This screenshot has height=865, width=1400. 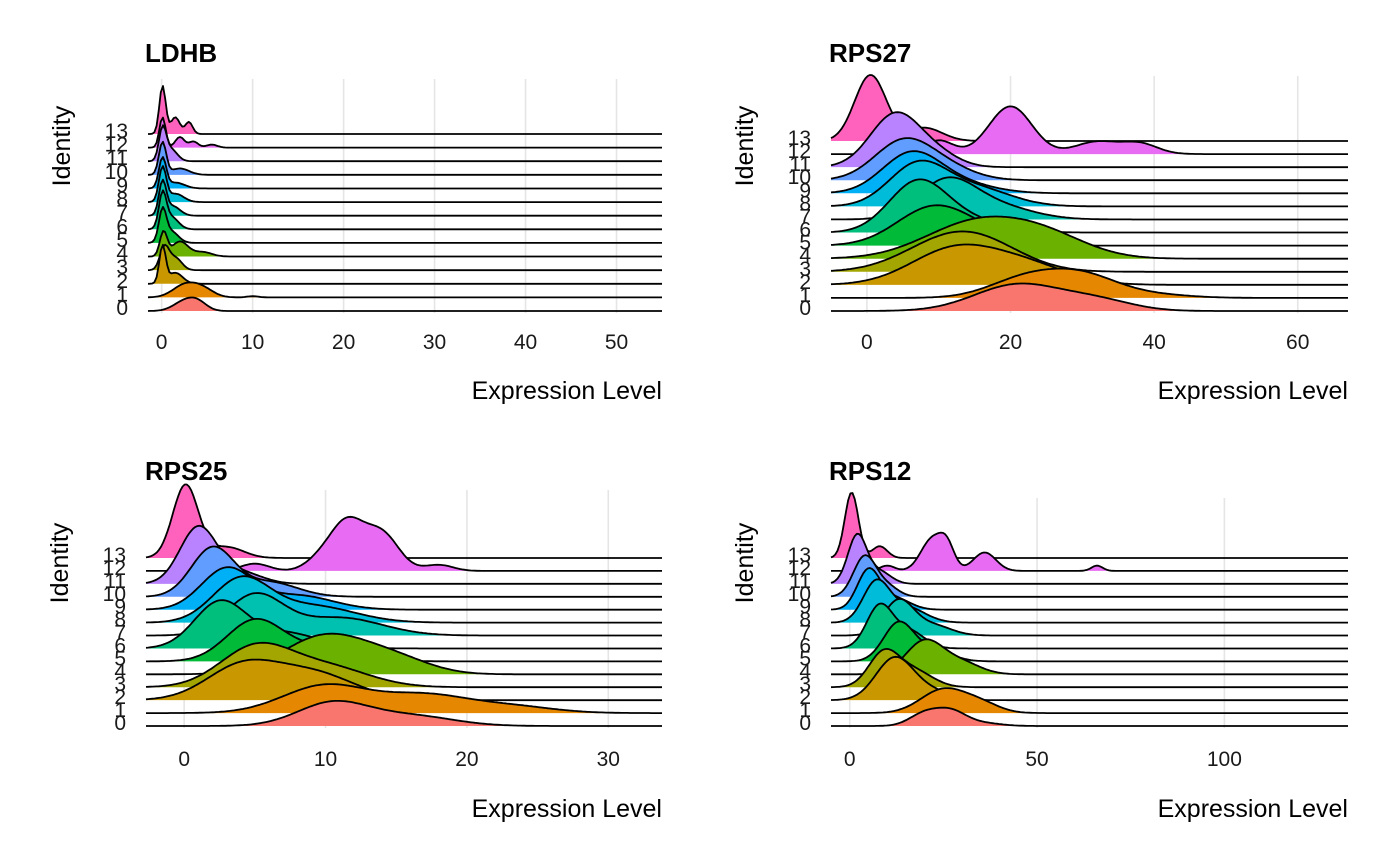 I want to click on x-tick-label: 100, so click(x=1224, y=759).